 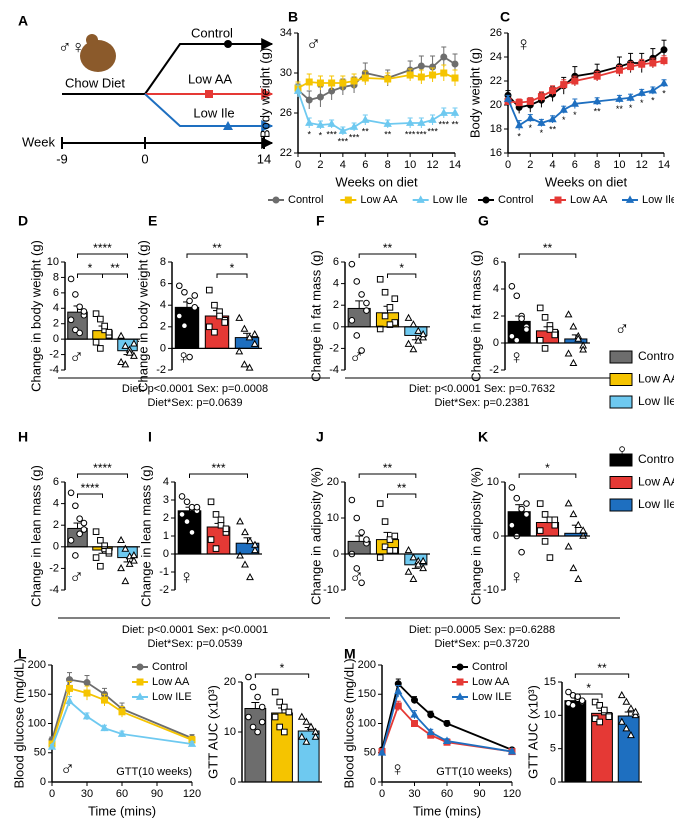 What do you see at coordinates (315, 316) in the screenshot?
I see `y-axis-label: Change in fat mass (g)` at bounding box center [315, 316].